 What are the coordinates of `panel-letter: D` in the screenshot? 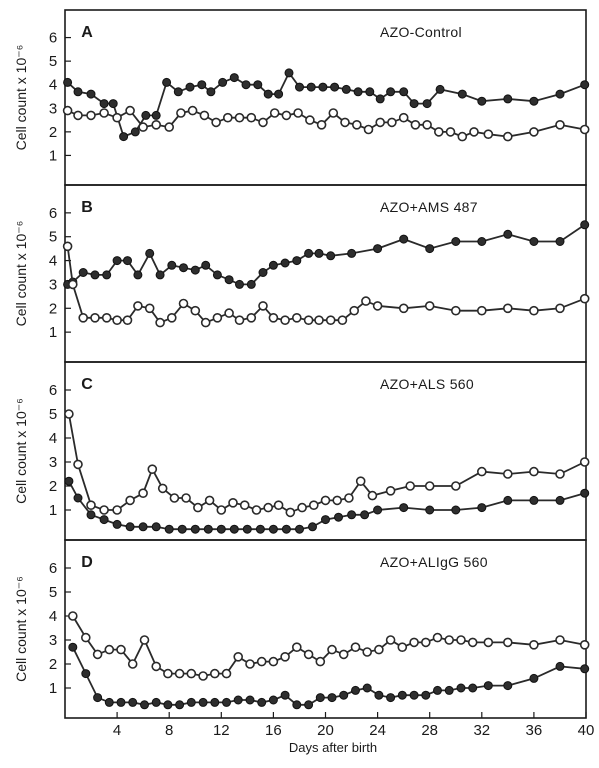 It's located at (87, 562).